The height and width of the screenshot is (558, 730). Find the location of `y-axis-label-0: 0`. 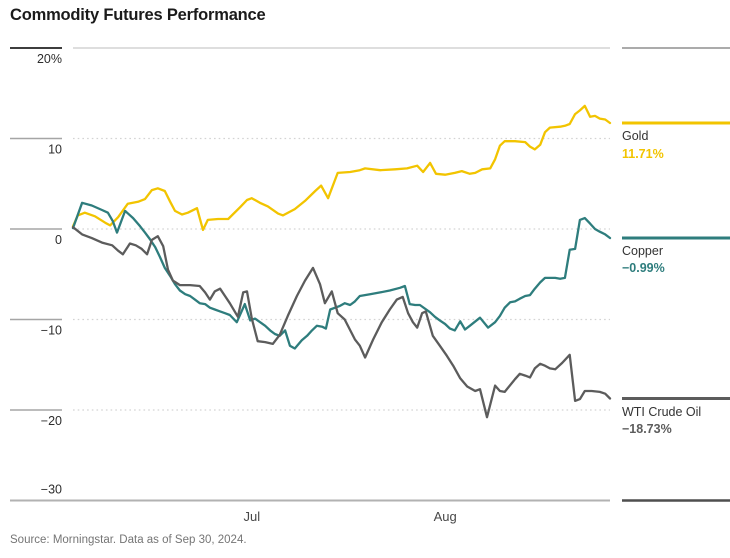

y-axis-label-0: 0 is located at coordinates (58, 240).